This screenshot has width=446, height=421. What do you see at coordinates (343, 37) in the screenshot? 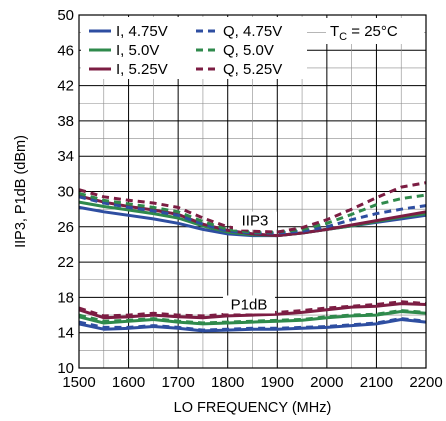
I see `condition-subscript: C` at bounding box center [343, 37].